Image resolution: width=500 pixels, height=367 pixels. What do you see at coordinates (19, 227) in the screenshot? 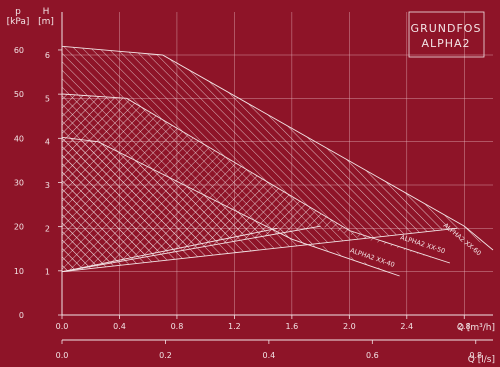
I see `y-left-tick-label: 20` at bounding box center [19, 227].